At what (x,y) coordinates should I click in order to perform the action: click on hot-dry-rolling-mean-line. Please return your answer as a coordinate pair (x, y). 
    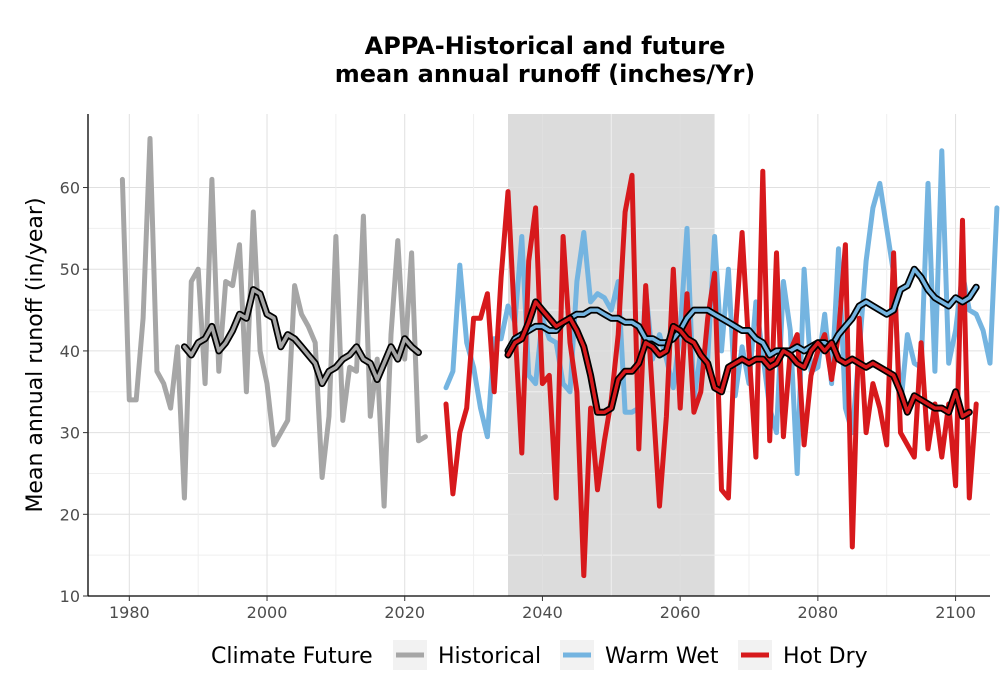
    Looking at the image, I should click on (739, 359).